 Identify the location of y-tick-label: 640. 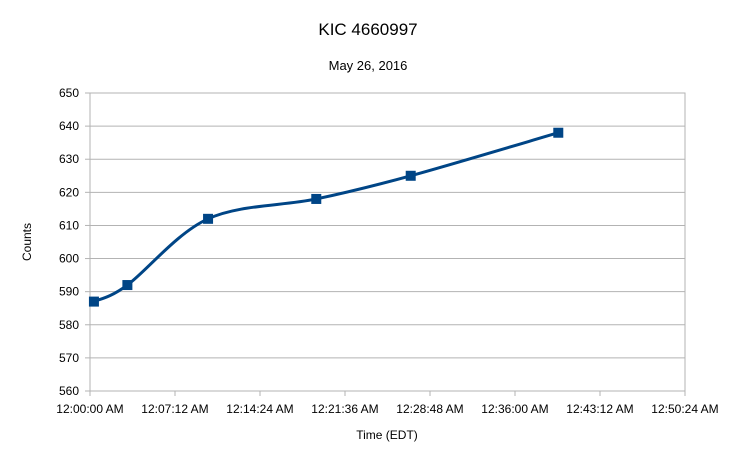
(69, 126).